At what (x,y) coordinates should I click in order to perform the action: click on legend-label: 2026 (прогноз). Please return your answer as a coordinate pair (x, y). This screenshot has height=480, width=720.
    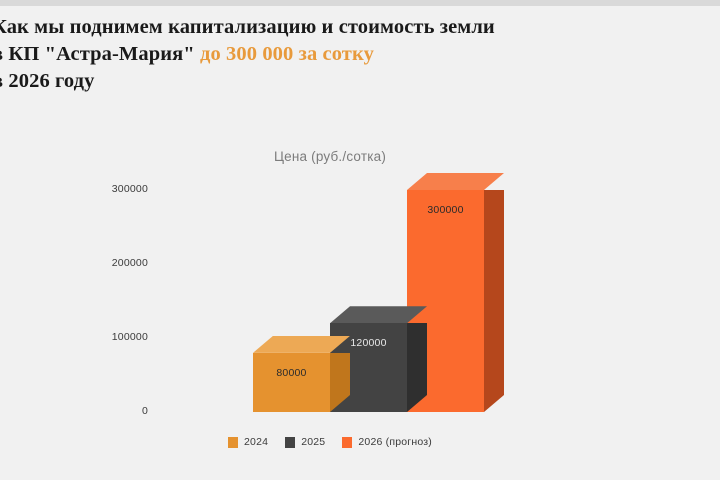
    Looking at the image, I should click on (395, 442).